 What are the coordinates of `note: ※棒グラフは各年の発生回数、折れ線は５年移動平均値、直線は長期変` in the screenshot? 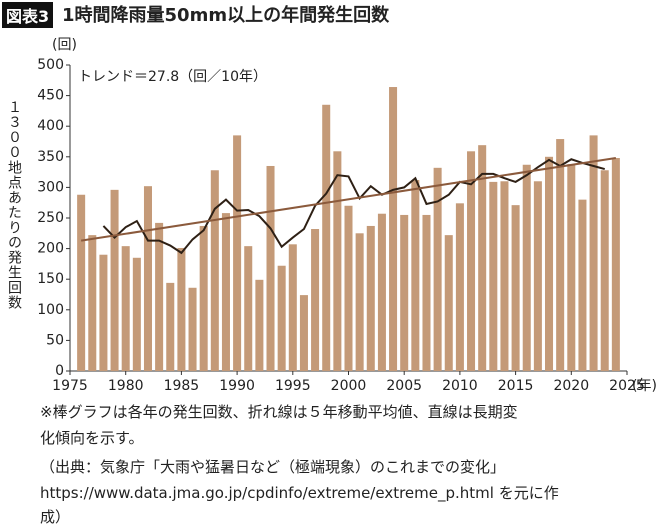 It's located at (279, 412).